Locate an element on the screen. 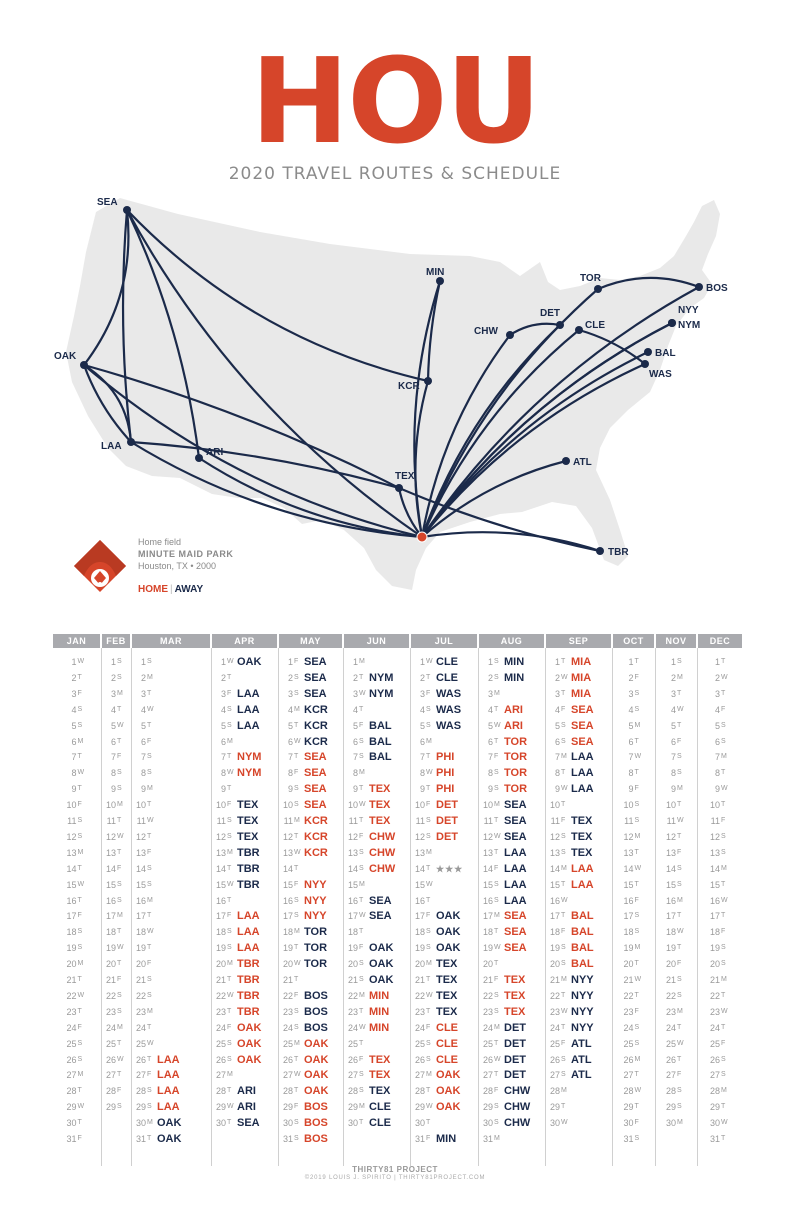 The height and width of the screenshot is (1220, 790). day-cell: 9T PHI is located at coordinates (432, 789).